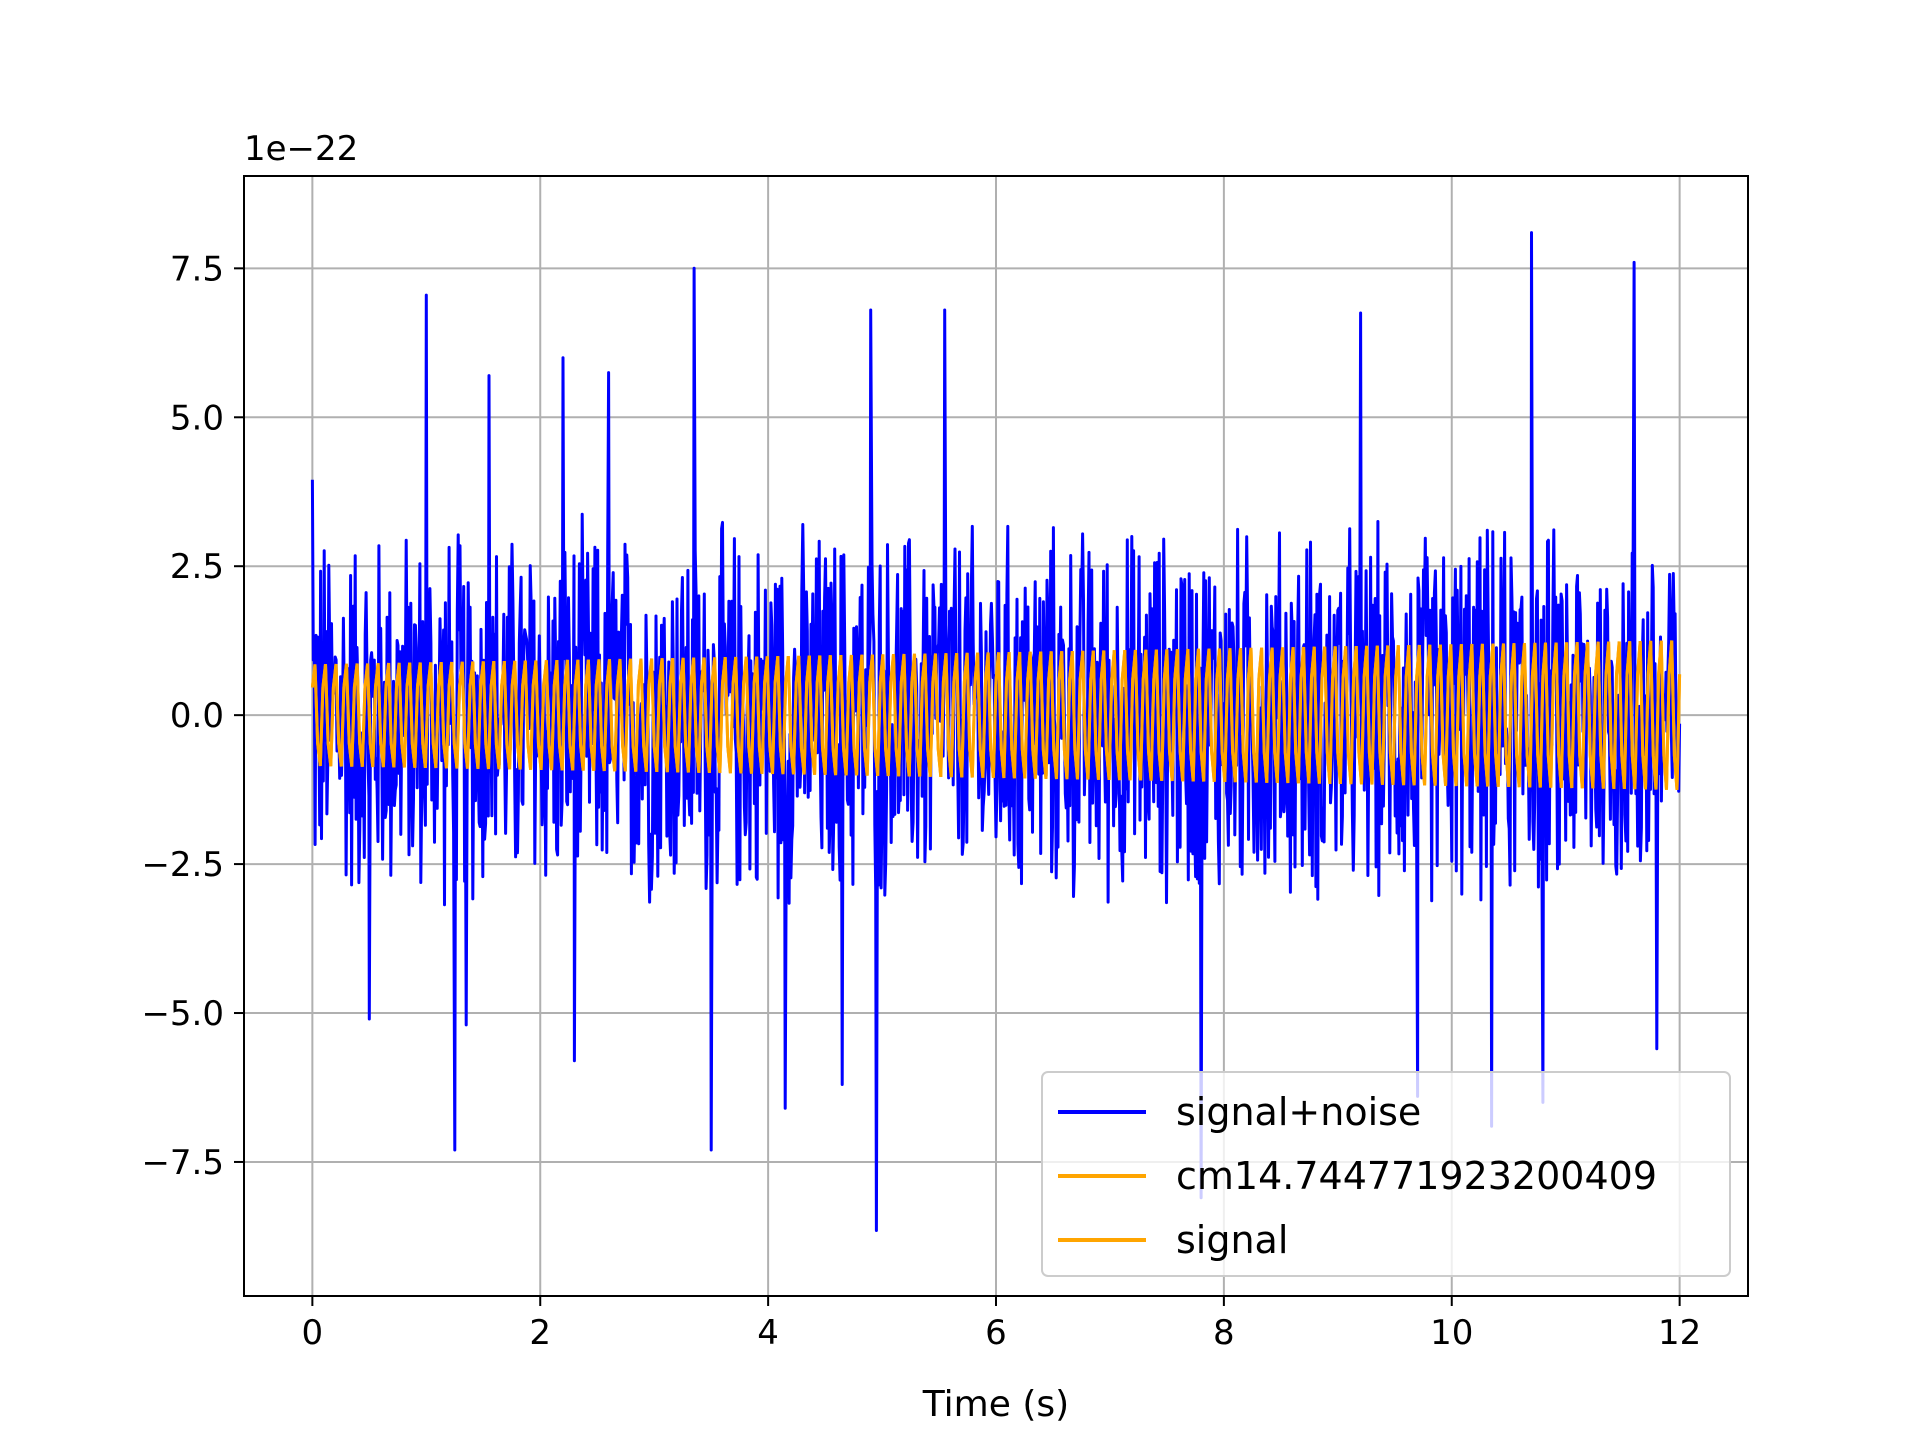 This screenshot has width=1920, height=1440. What do you see at coordinates (996, 715) in the screenshot?
I see `series-signal` at bounding box center [996, 715].